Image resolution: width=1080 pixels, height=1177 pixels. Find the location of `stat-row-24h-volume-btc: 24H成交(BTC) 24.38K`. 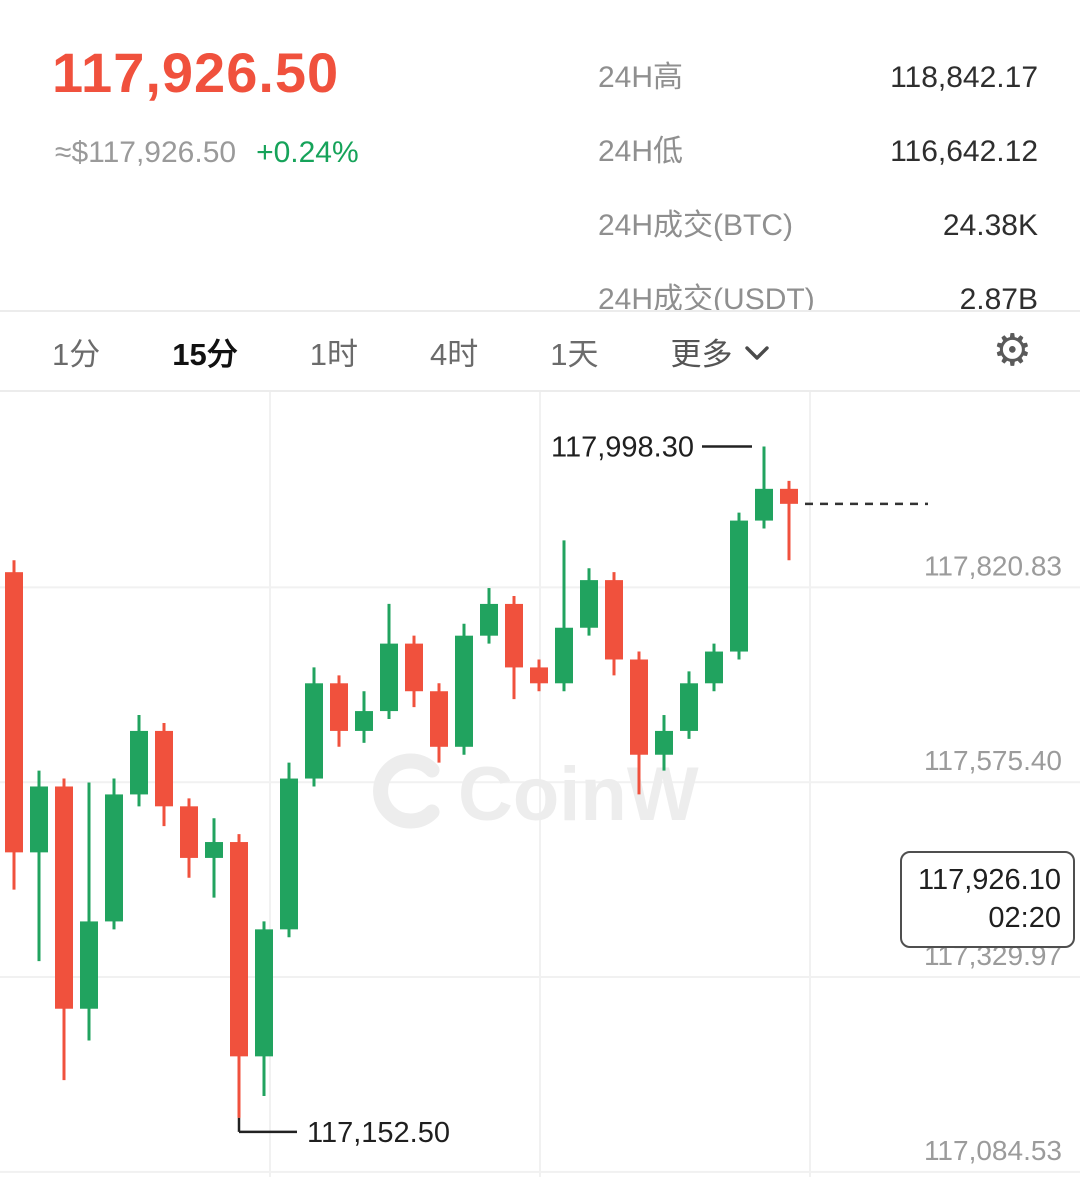

stat-row-24h-volume-btc: 24H成交(BTC) 24.38K is located at coordinates (818, 222).